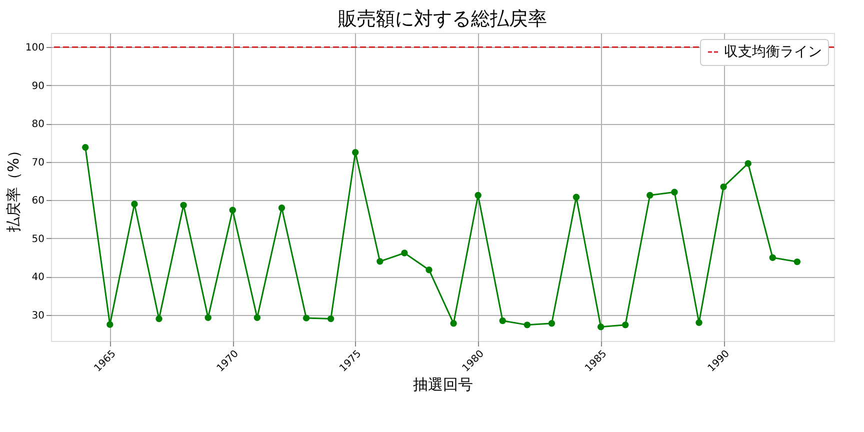 This screenshot has width=864, height=432. Describe the element at coordinates (38, 86) in the screenshot. I see `y-tick-label: 90` at that location.